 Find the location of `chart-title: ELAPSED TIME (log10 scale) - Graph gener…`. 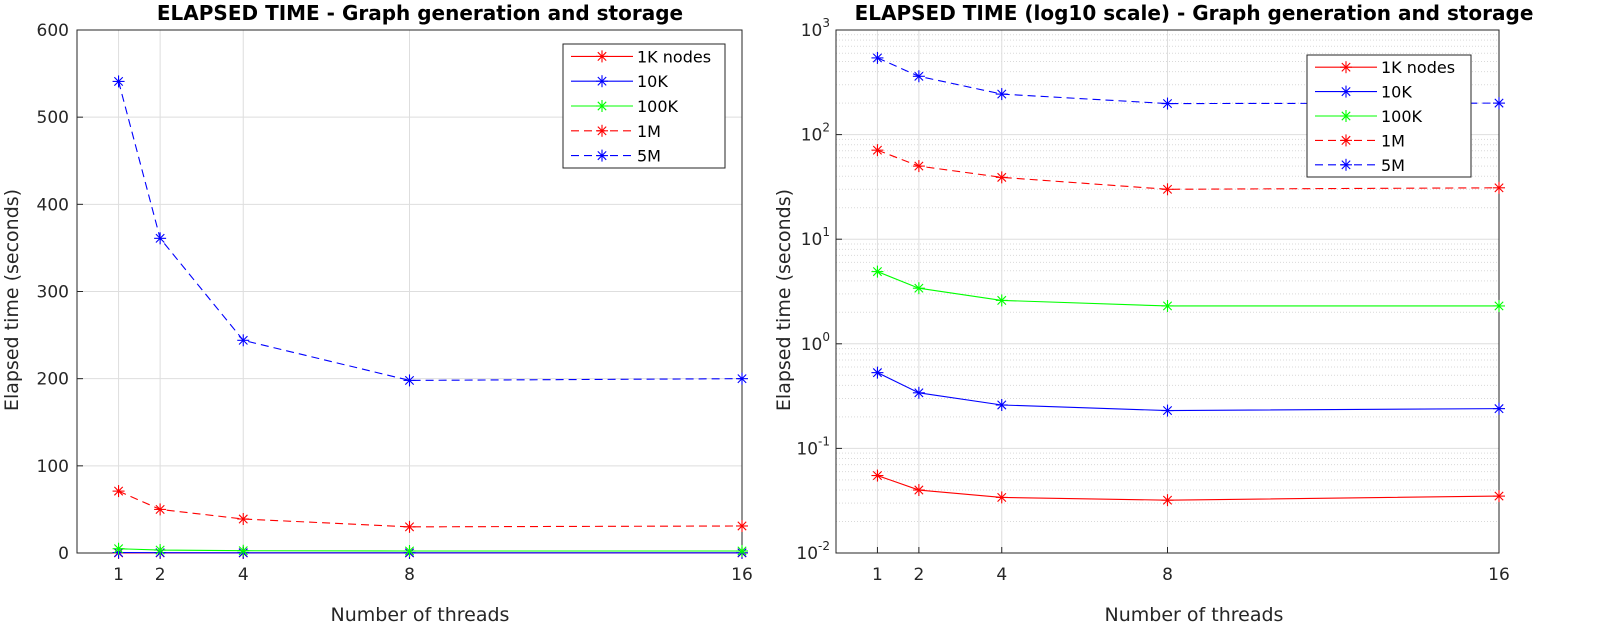

chart-title: ELAPSED TIME (log10 scale) - Graph gener… is located at coordinates (1194, 13).